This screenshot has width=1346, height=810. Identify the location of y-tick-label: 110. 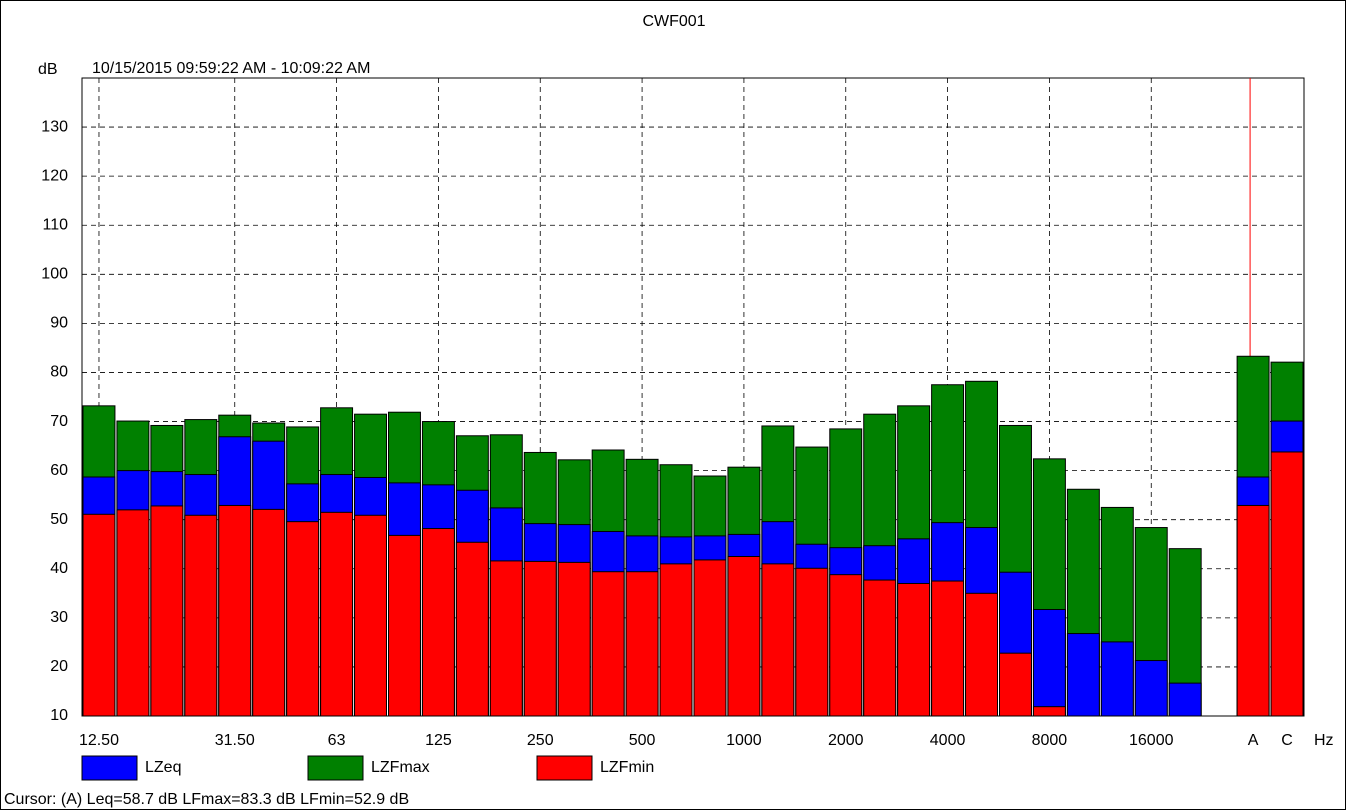
(55, 224).